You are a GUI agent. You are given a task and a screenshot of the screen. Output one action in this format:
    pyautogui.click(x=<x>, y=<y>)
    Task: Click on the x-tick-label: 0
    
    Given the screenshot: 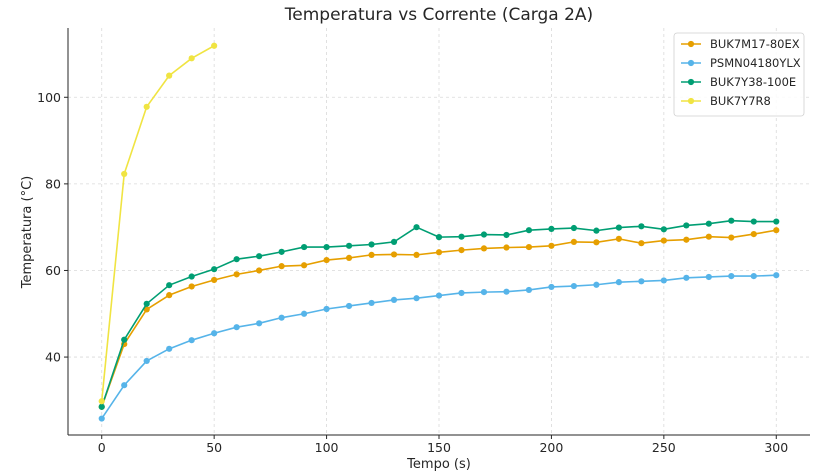 What is the action you would take?
    pyautogui.click(x=102, y=447)
    